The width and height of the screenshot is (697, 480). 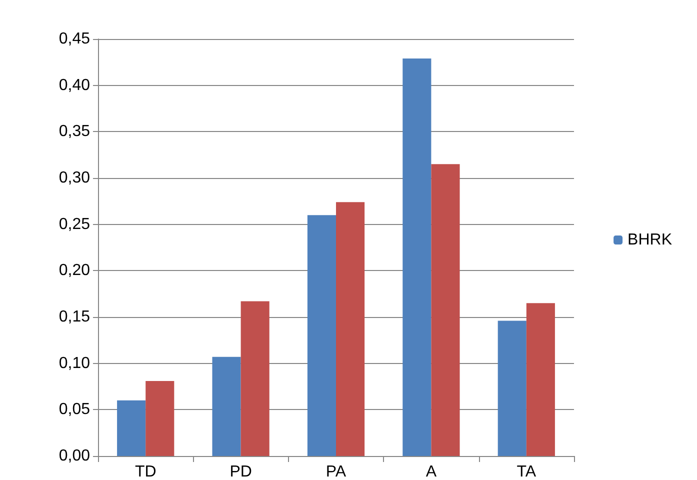 What do you see at coordinates (74, 85) in the screenshot?
I see `y-tick-label: 0,40` at bounding box center [74, 85].